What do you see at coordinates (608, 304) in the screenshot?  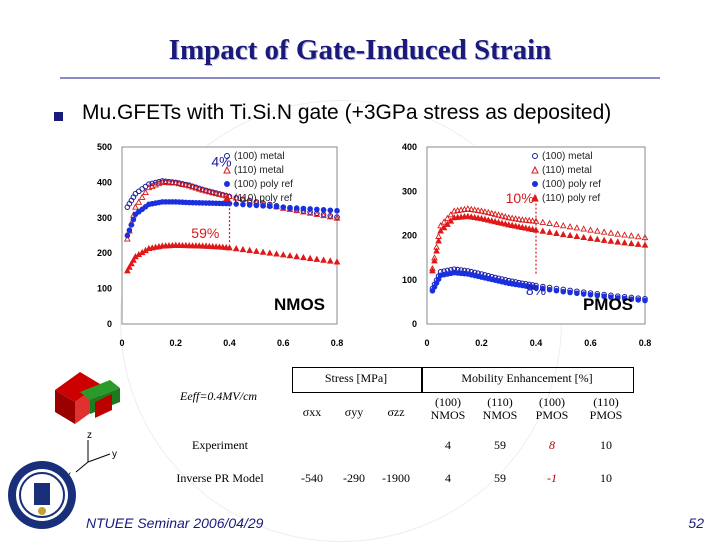 I see `chart-title: PMOS` at bounding box center [608, 304].